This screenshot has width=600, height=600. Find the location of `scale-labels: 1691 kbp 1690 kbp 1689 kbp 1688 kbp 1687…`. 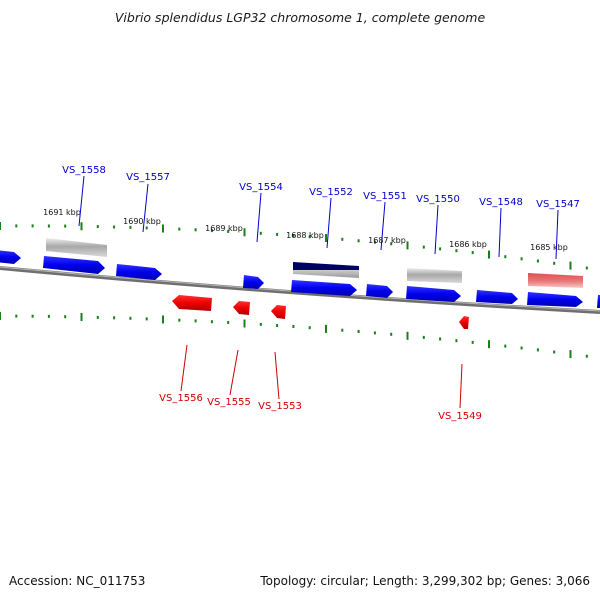

scale-labels: 1691 kbp 1690 kbp 1689 kbp 1688 kbp 1687… is located at coordinates (305, 230).